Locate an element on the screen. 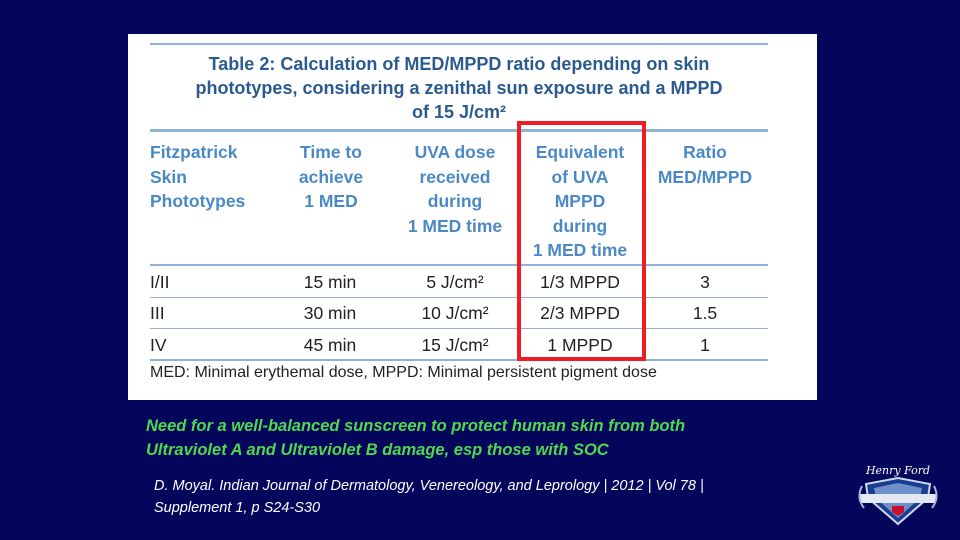  table-cell: 3 is located at coordinates (705, 282).